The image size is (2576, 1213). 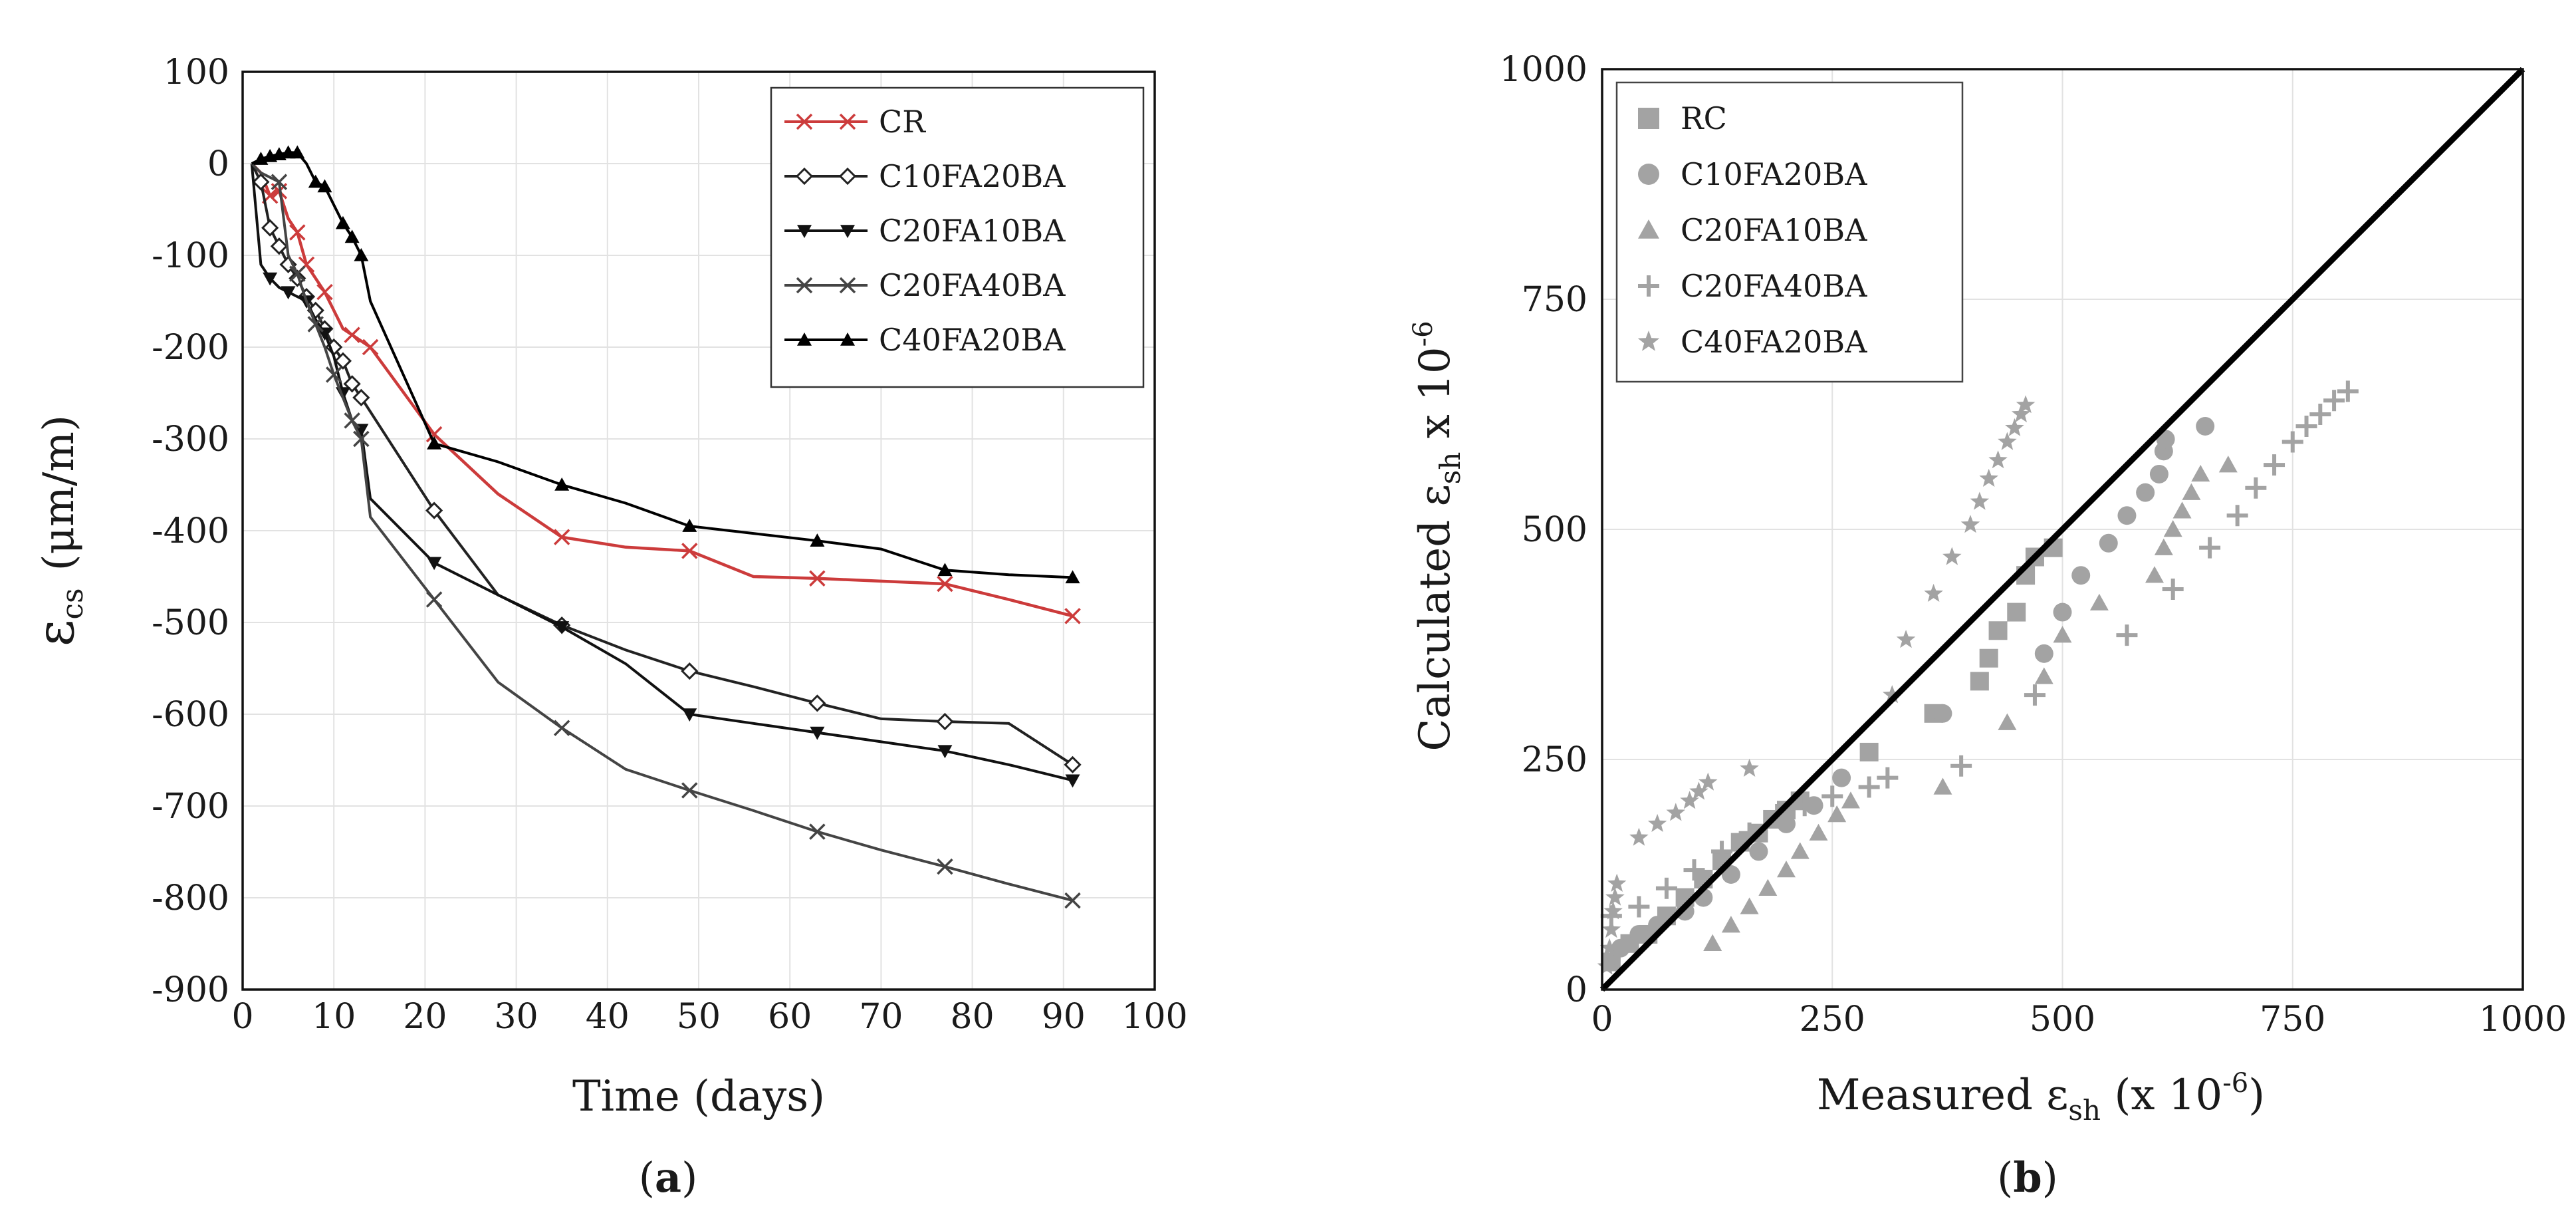 What do you see at coordinates (804, 285) in the screenshot?
I see `chart-a-legend-marker-C20FA40BA-stroke` at bounding box center [804, 285].